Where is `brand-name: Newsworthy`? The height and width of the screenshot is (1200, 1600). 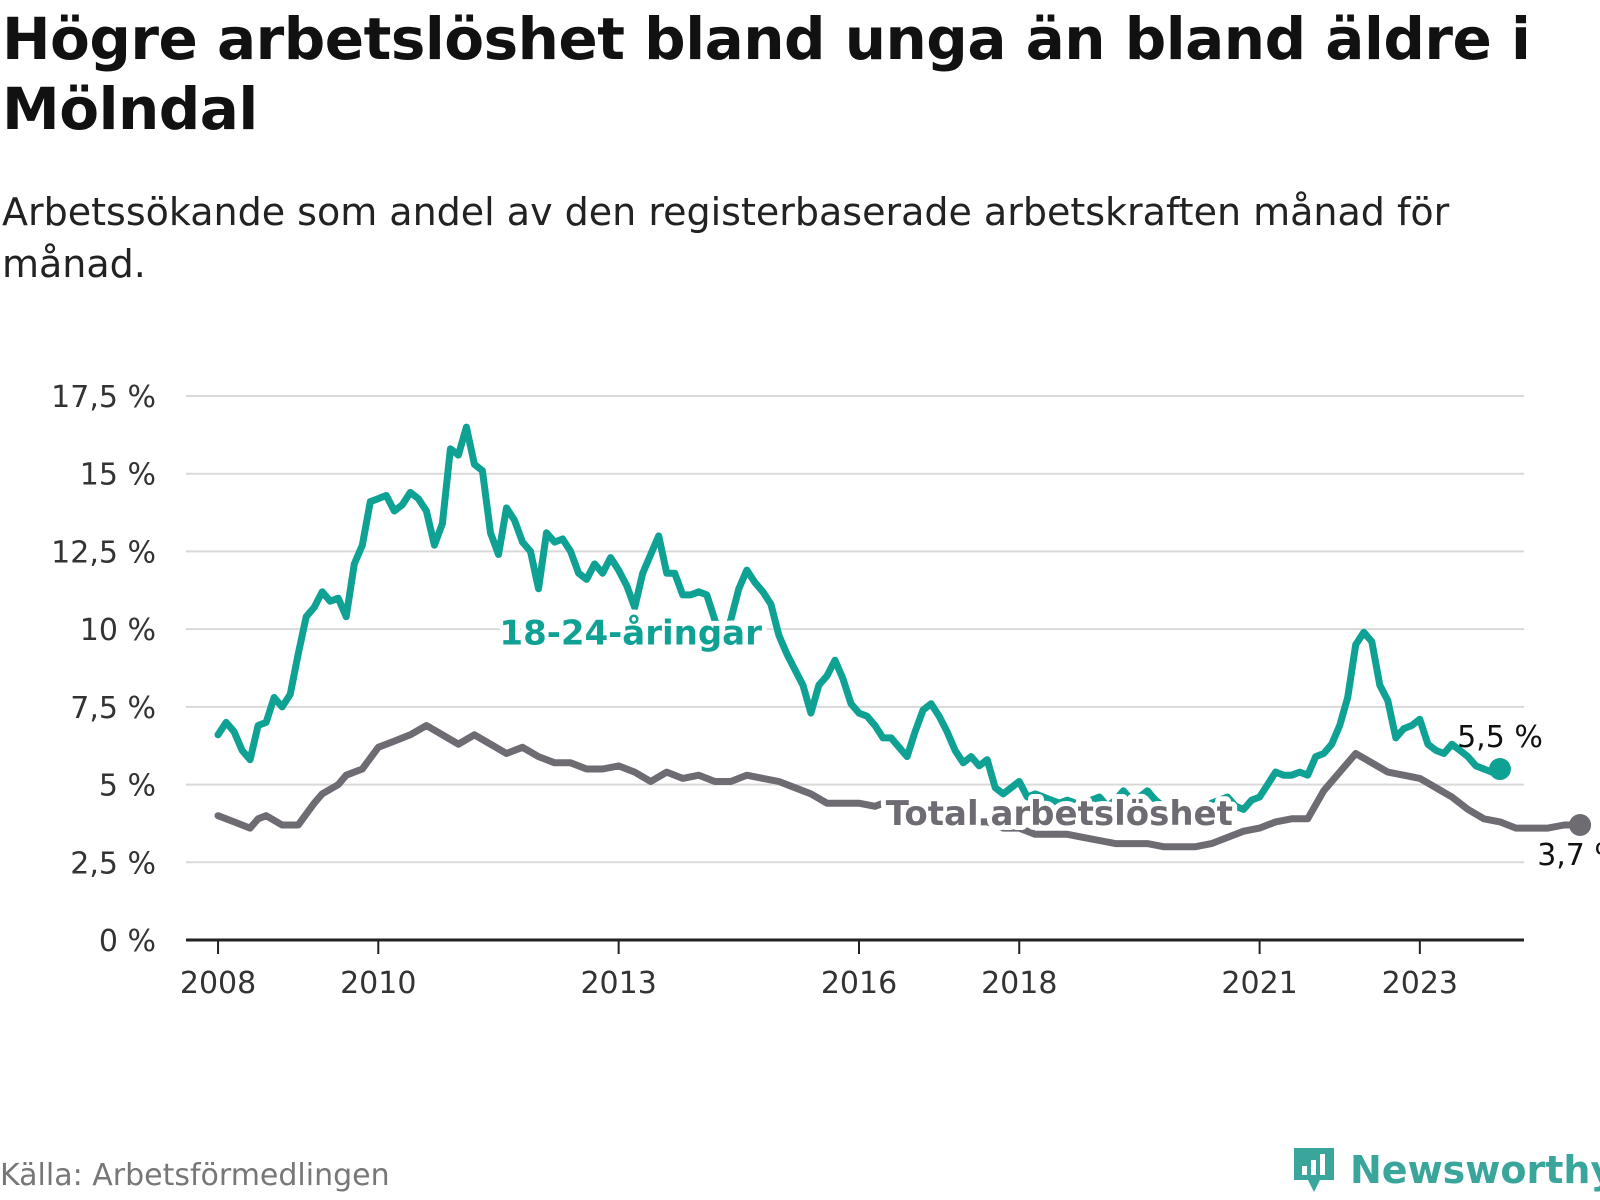 brand-name: Newsworthy is located at coordinates (1475, 1170).